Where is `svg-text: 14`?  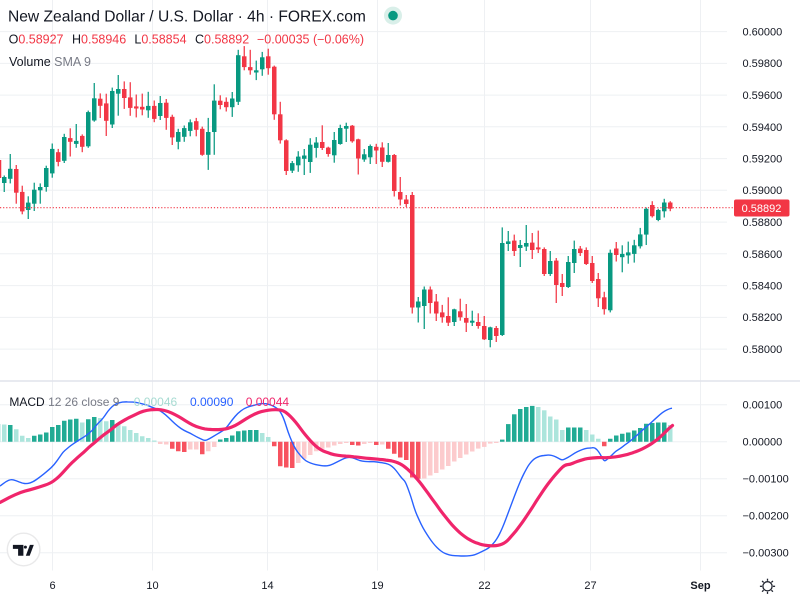
svg-text: 14 is located at coordinates (267, 586).